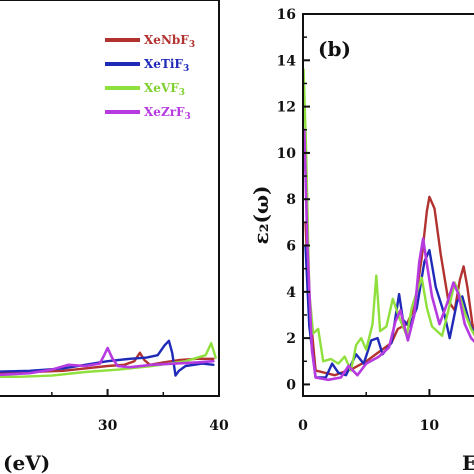 The width and height of the screenshot is (474, 474). I want to click on legend-label-xenbf3: XeNbF3, so click(169, 41).